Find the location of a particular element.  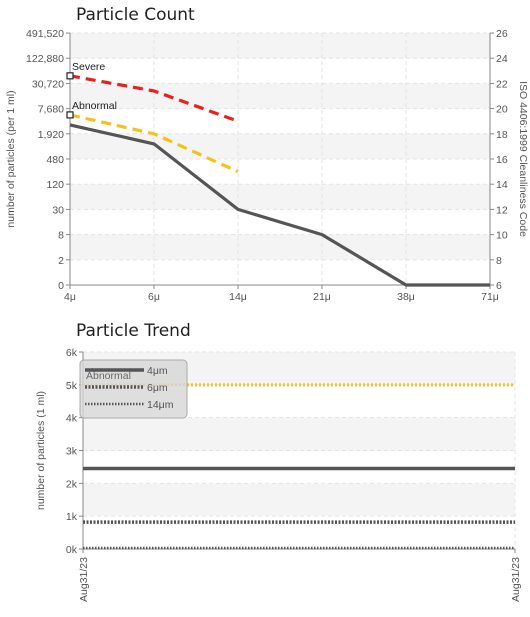

chart2-legend-overlay-text: Abnormal is located at coordinates (108, 376).